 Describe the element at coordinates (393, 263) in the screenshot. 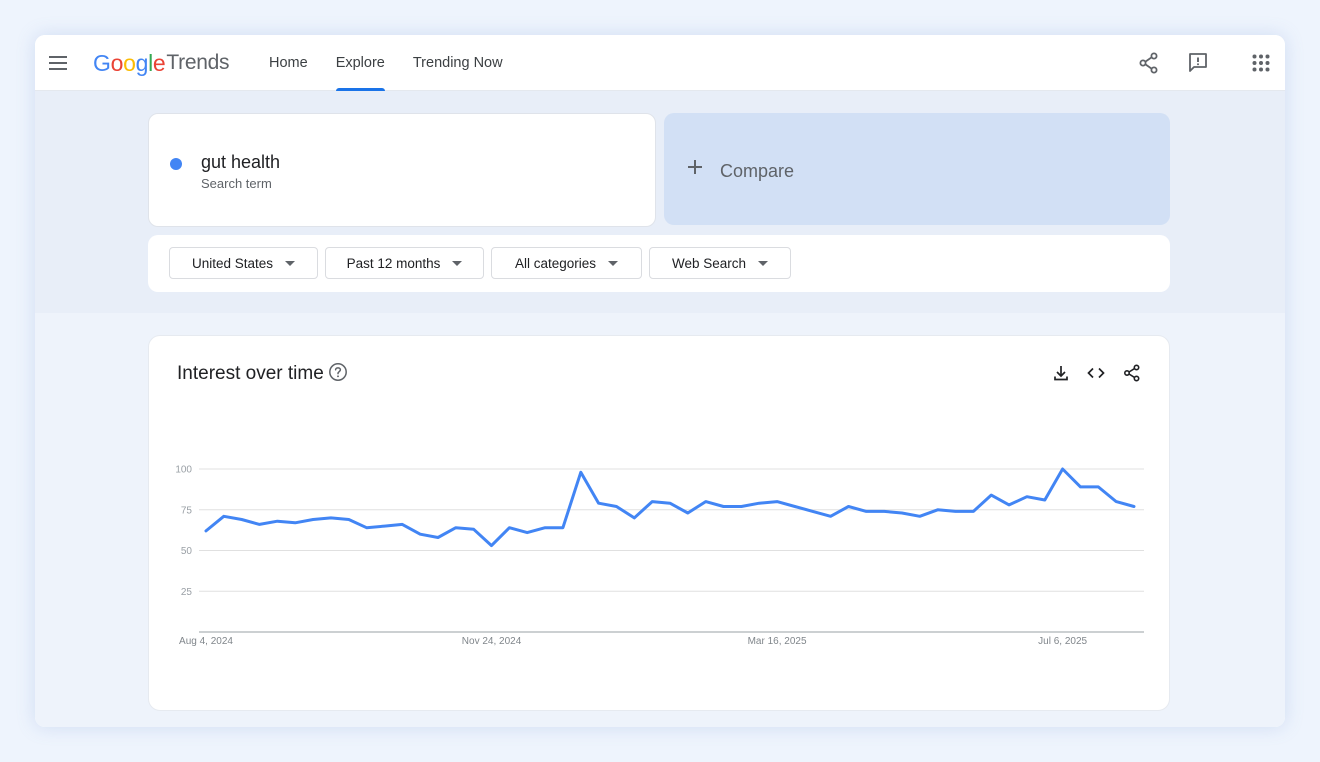

I see `filter-time-label: Past 12 months` at that location.